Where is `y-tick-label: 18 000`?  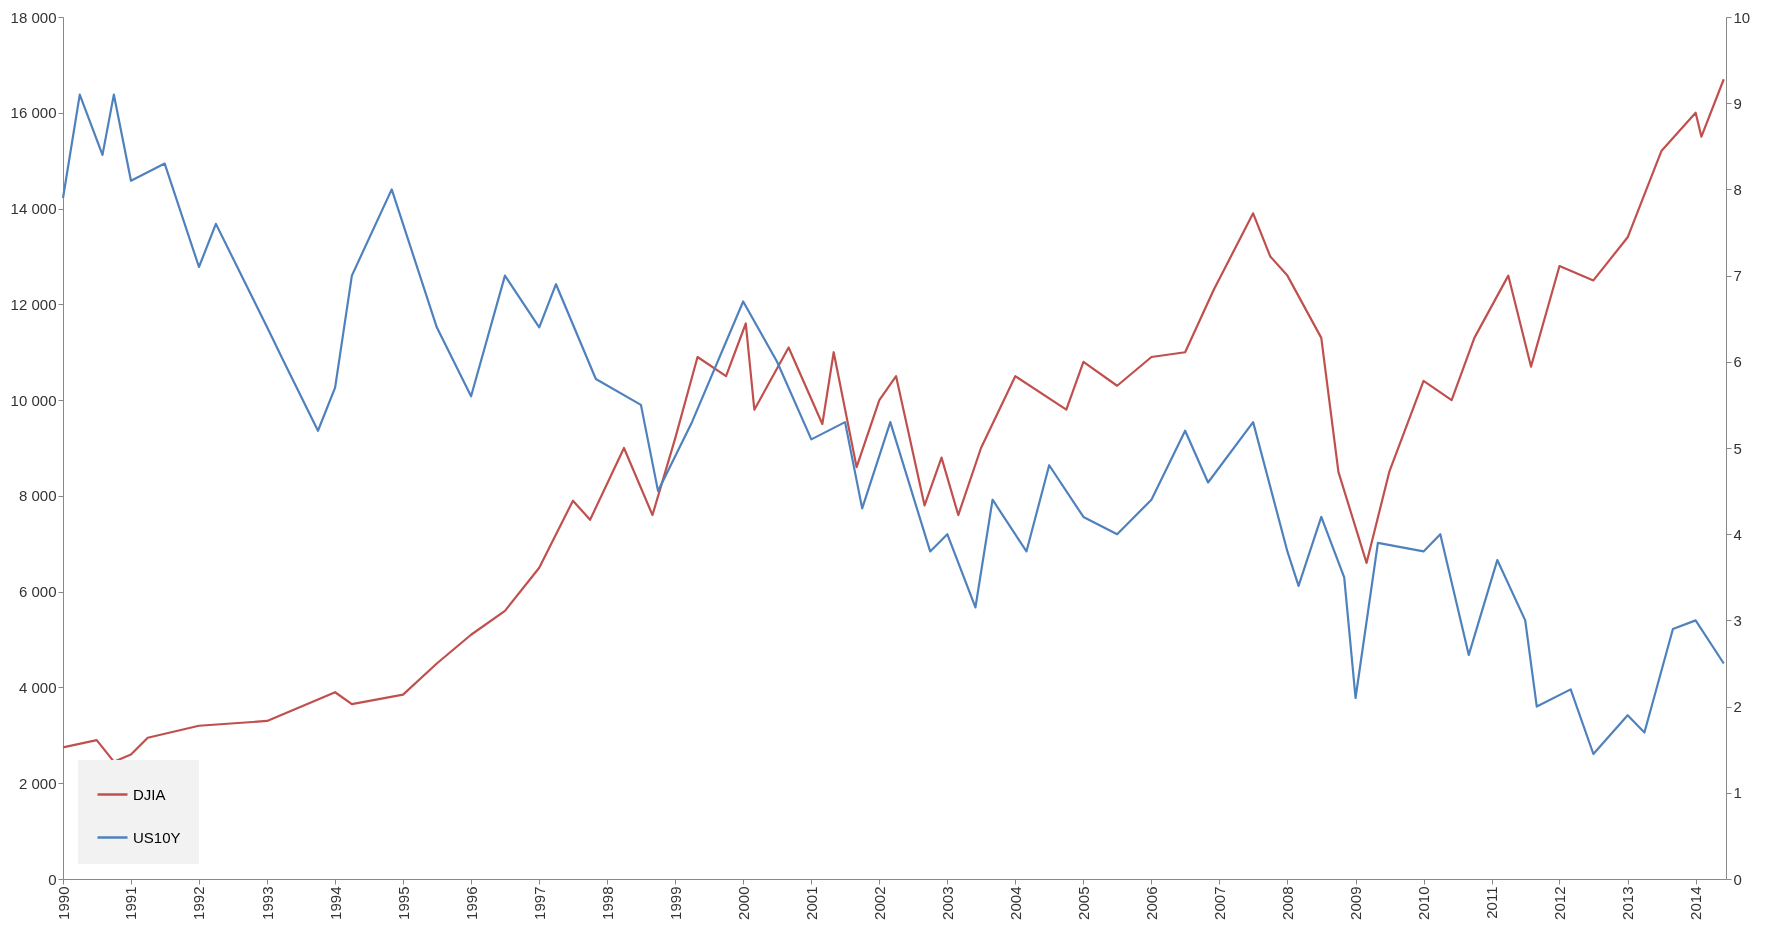
y-tick-label: 18 000 is located at coordinates (33, 17).